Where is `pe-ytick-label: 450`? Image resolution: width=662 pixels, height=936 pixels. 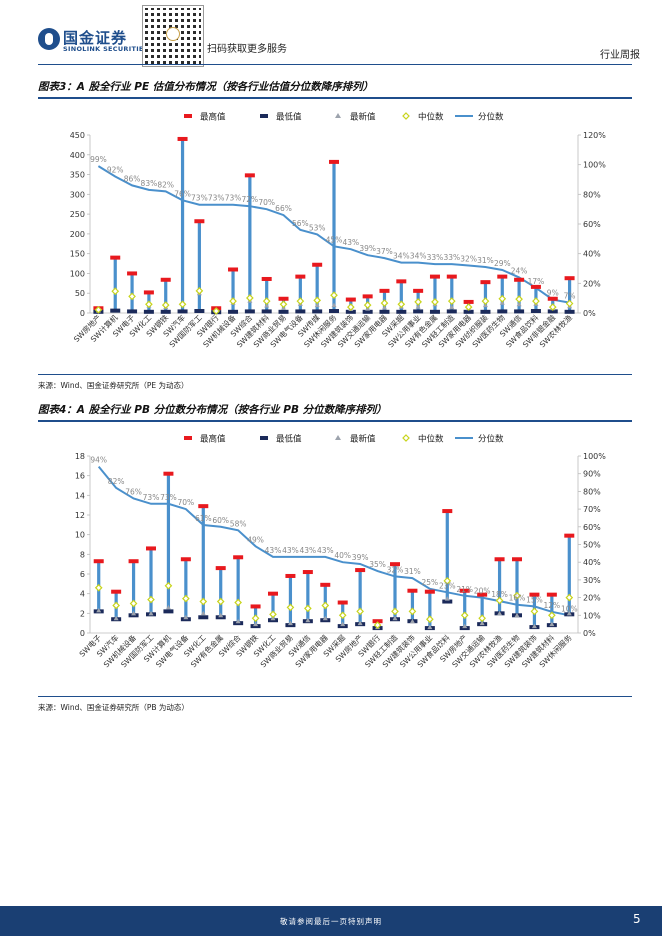 pe-ytick-label: 450 is located at coordinates (77, 135).